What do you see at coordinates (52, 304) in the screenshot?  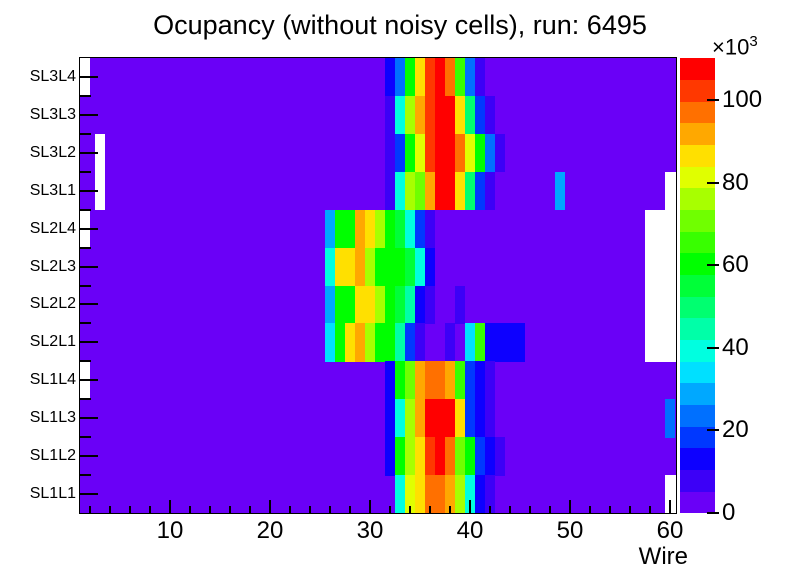 I see `y-axis-label: SL2L2` at bounding box center [52, 304].